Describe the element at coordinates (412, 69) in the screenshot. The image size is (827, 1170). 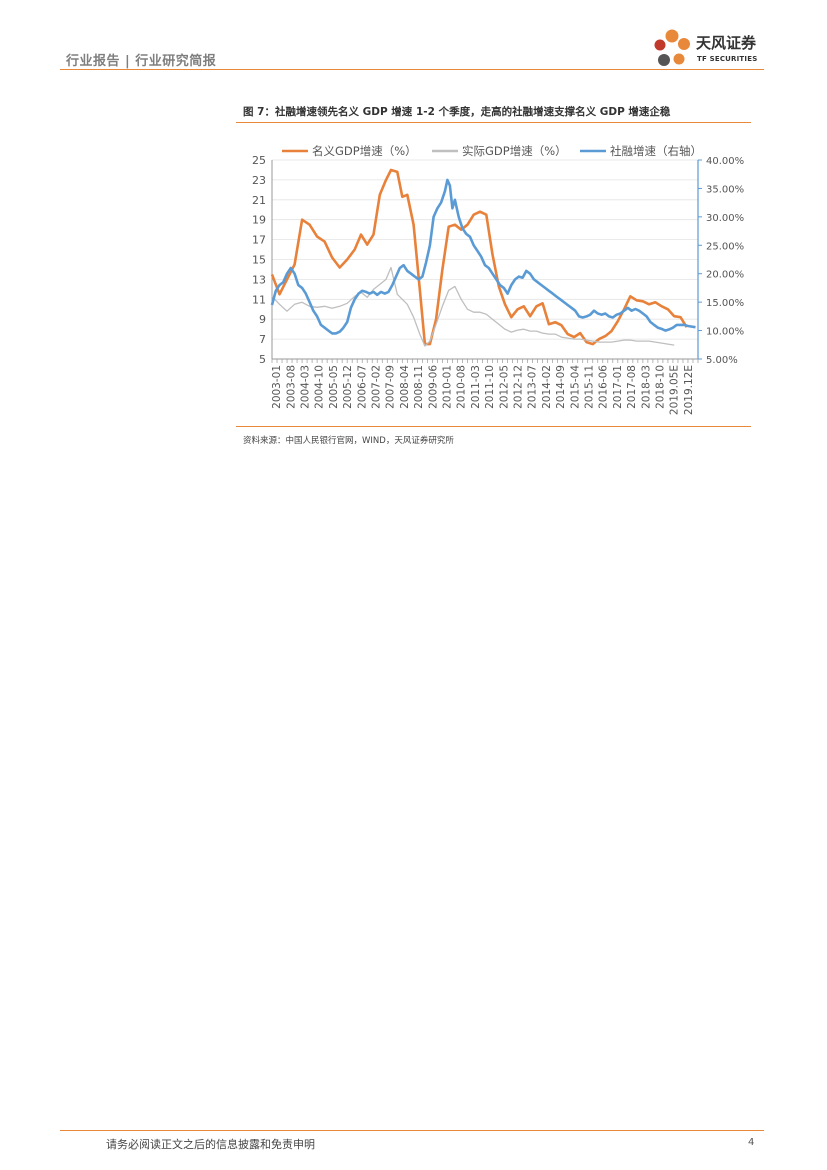
I see `header-divider` at that location.